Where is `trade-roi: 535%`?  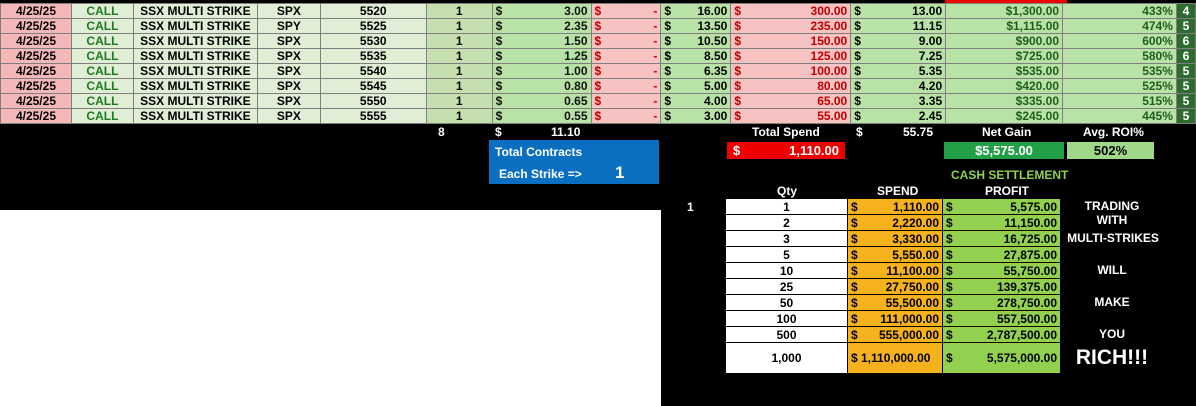 trade-roi: 535% is located at coordinates (1119, 71).